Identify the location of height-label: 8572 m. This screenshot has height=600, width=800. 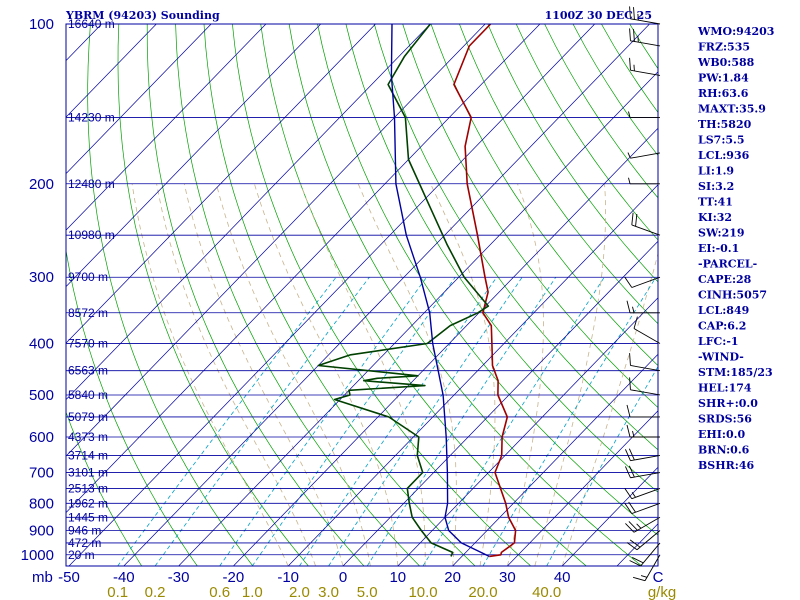
(88, 313).